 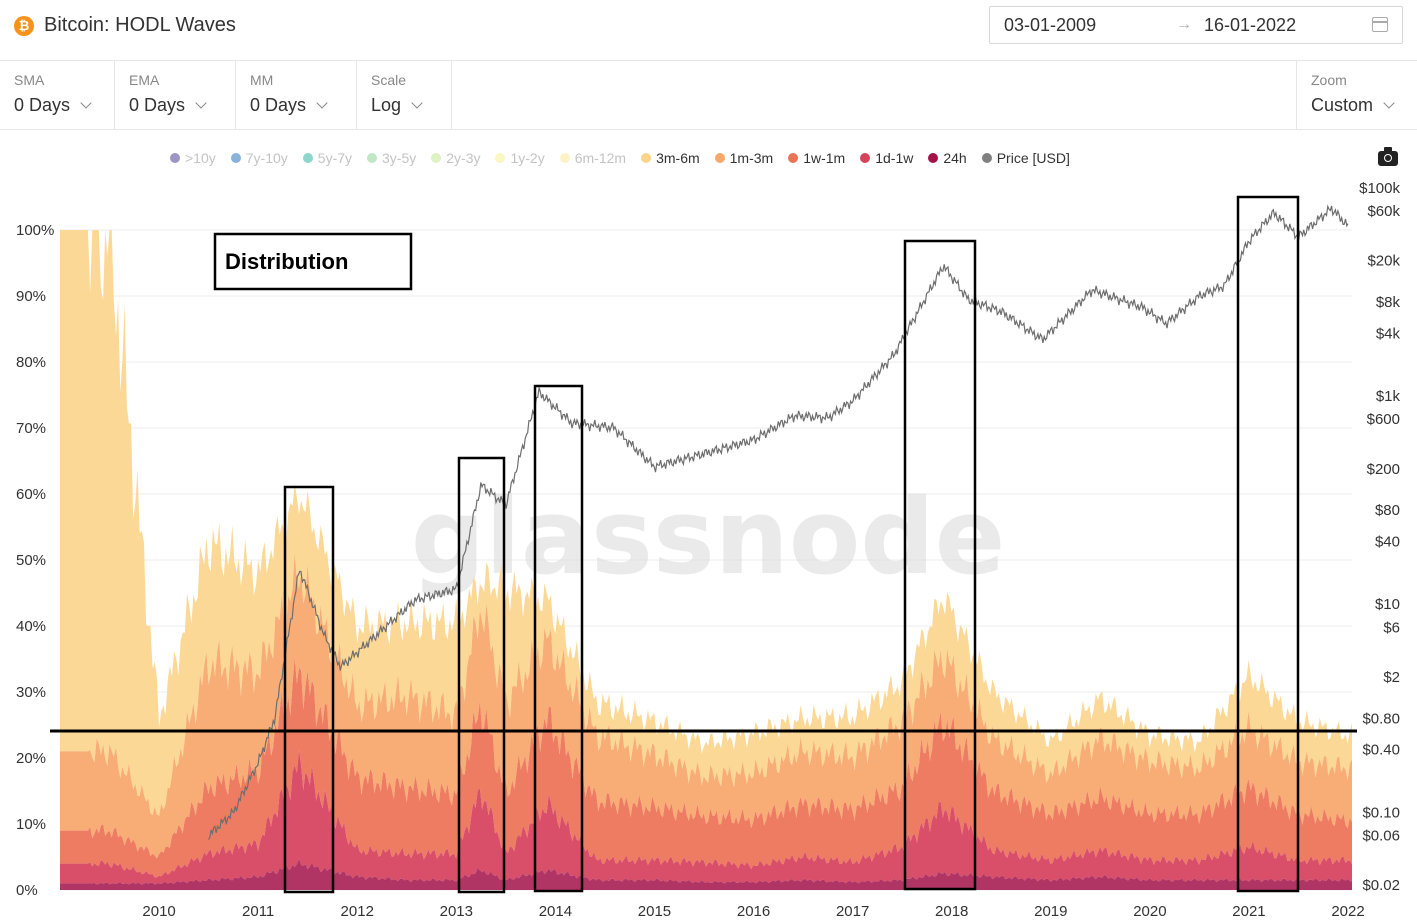 I want to click on ema-dropdown: EMA 0 Days, so click(x=175, y=95).